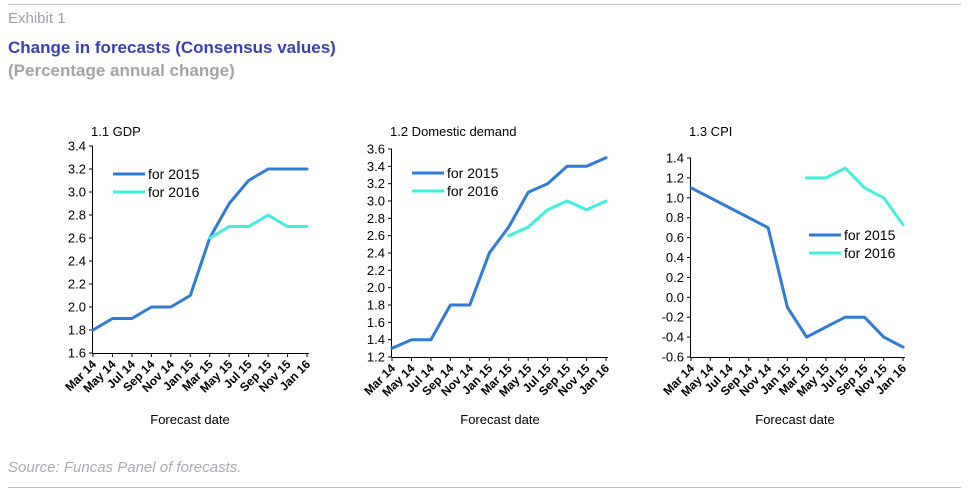 This screenshot has width=969, height=495. What do you see at coordinates (172, 47) in the screenshot?
I see `page-title: Change in forecasts (Consensus values)` at bounding box center [172, 47].